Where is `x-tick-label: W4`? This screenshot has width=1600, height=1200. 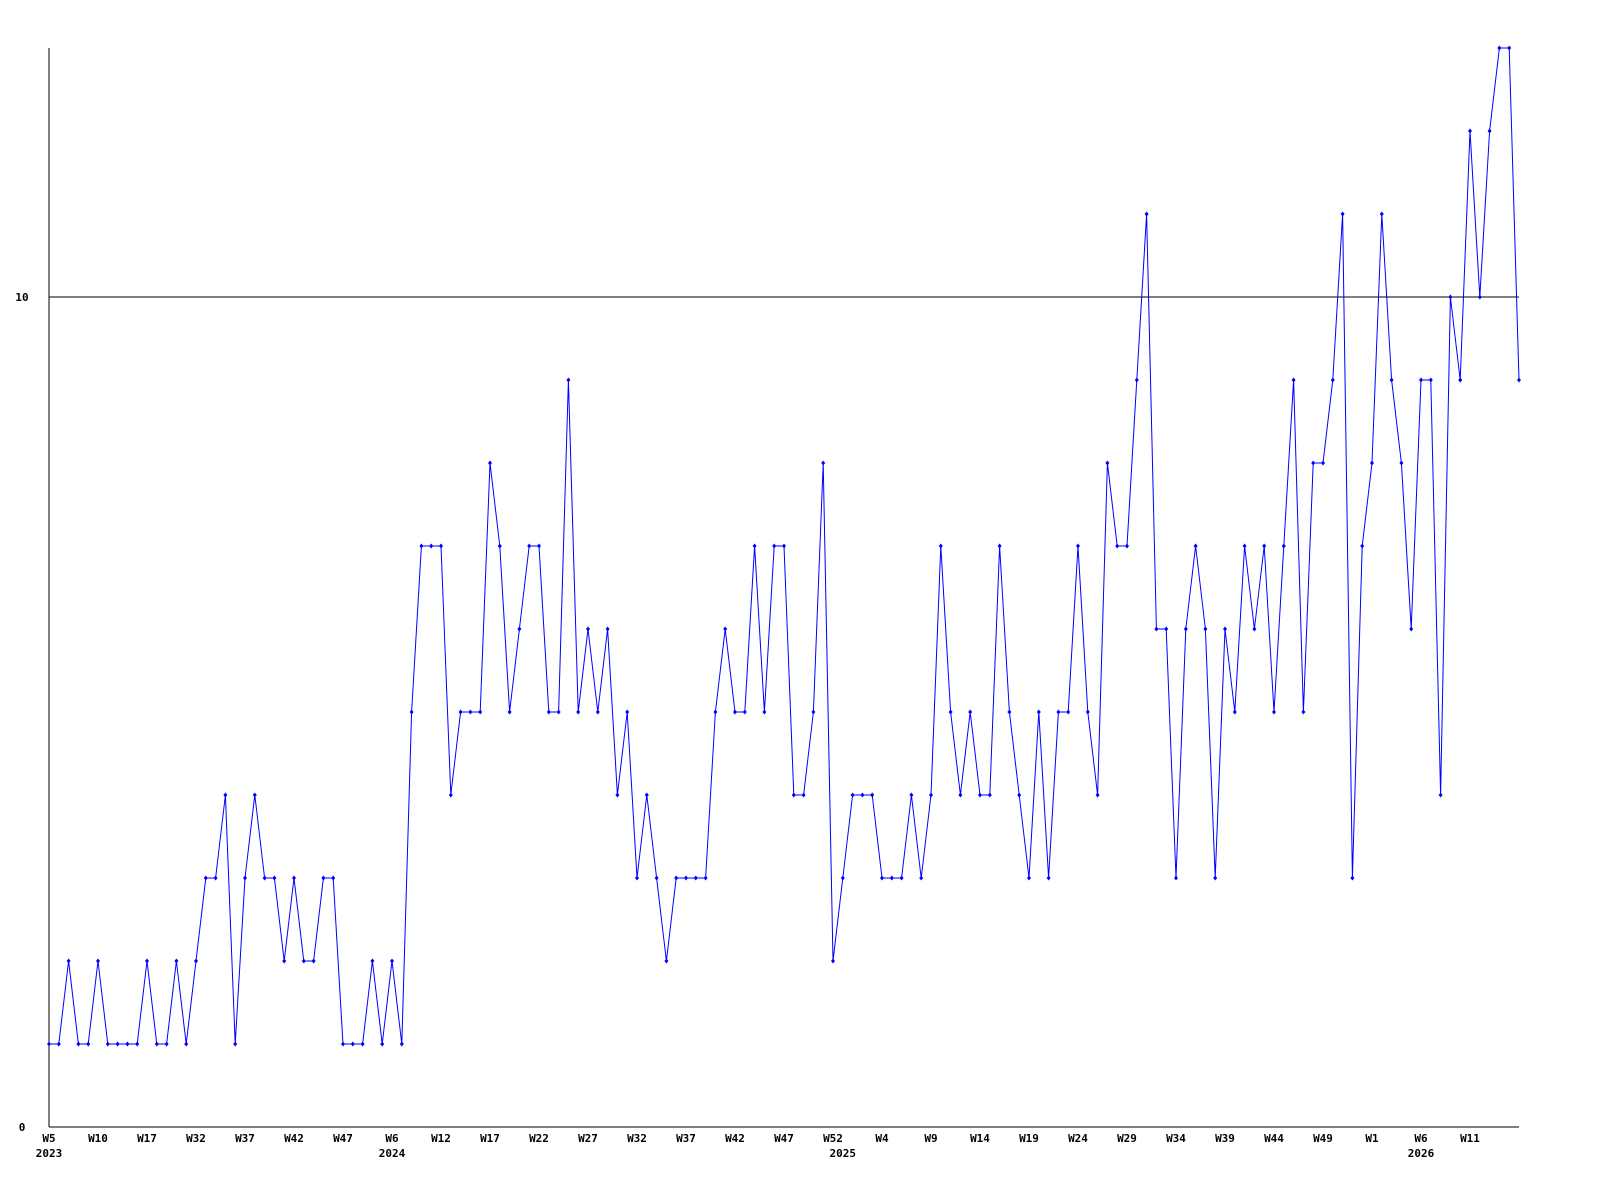
x-tick-label: W4 is located at coordinates (882, 1138).